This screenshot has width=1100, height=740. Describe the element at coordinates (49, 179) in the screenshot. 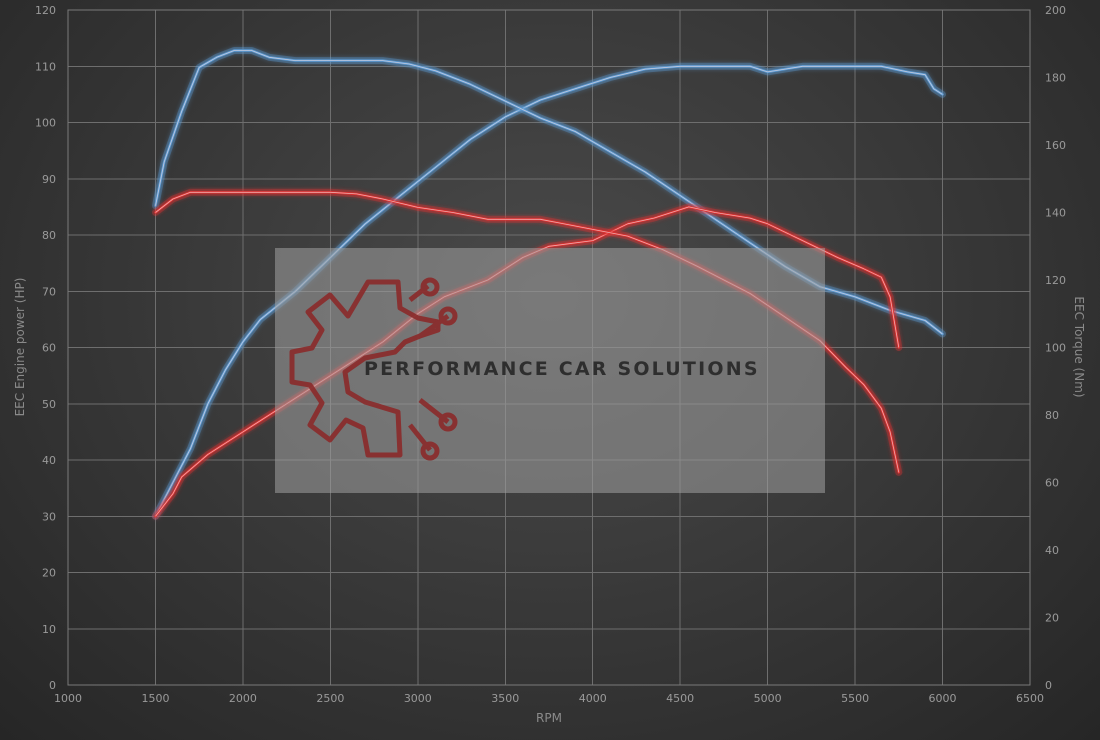

I see `y-left-tick-label: 90` at that location.